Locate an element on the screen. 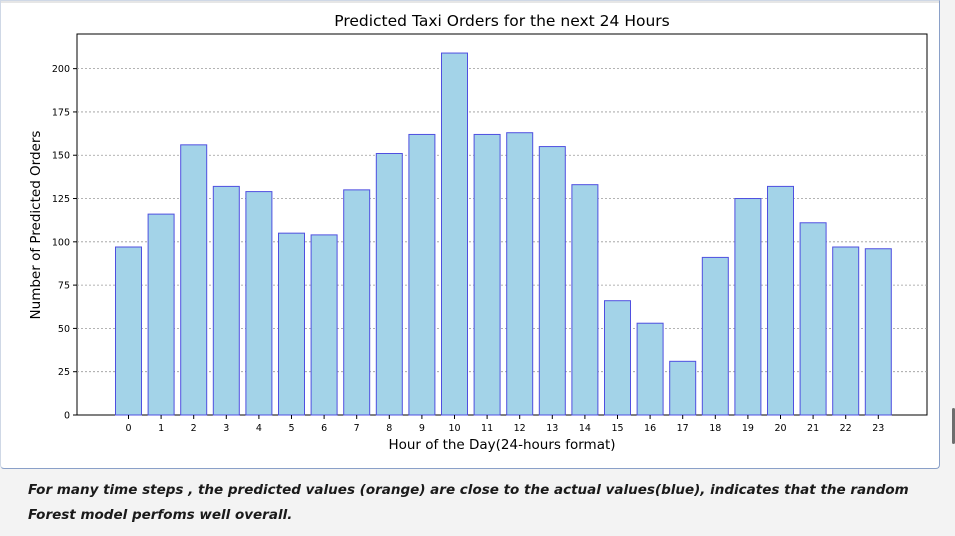 This screenshot has width=955, height=536. y-tick-label: 100 is located at coordinates (61, 242).